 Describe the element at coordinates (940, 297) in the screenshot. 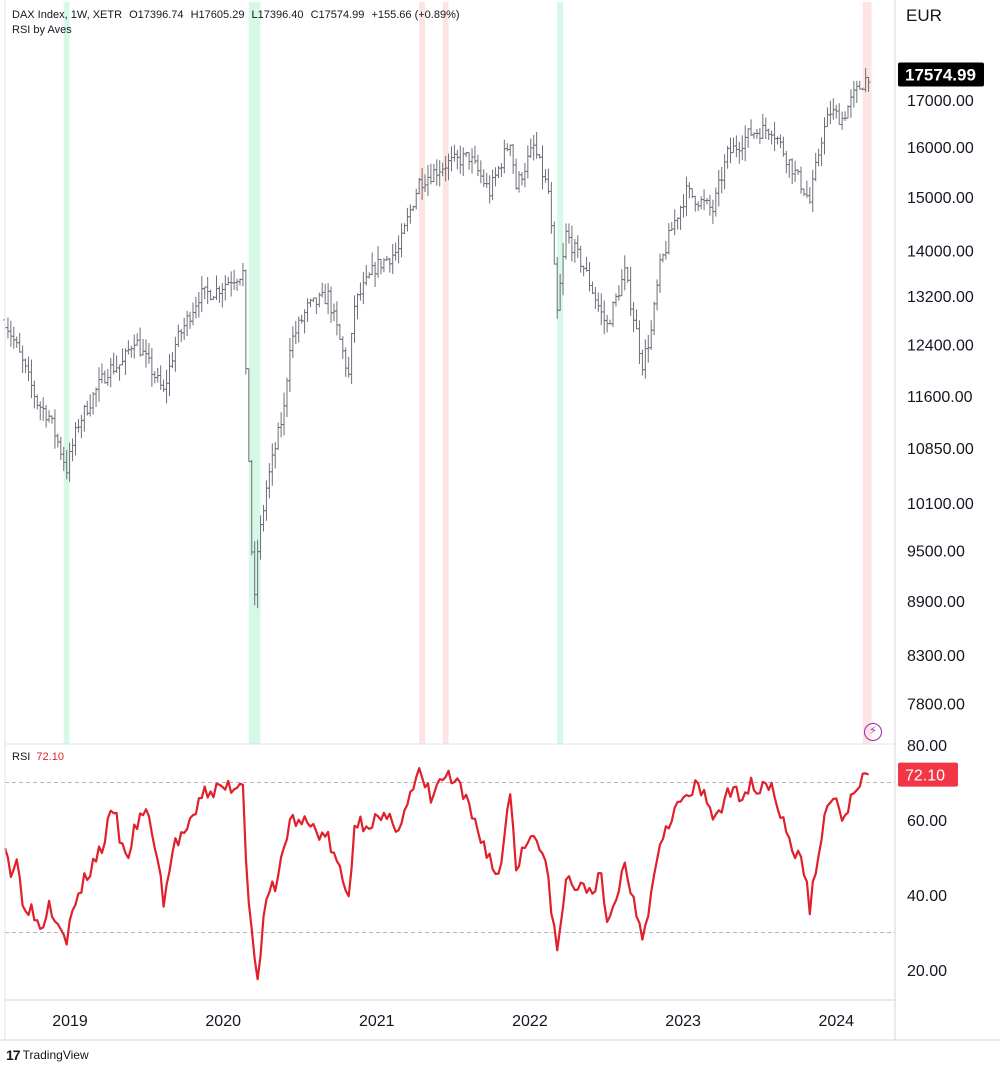

I see `price-tick-label: 13200.00` at that location.